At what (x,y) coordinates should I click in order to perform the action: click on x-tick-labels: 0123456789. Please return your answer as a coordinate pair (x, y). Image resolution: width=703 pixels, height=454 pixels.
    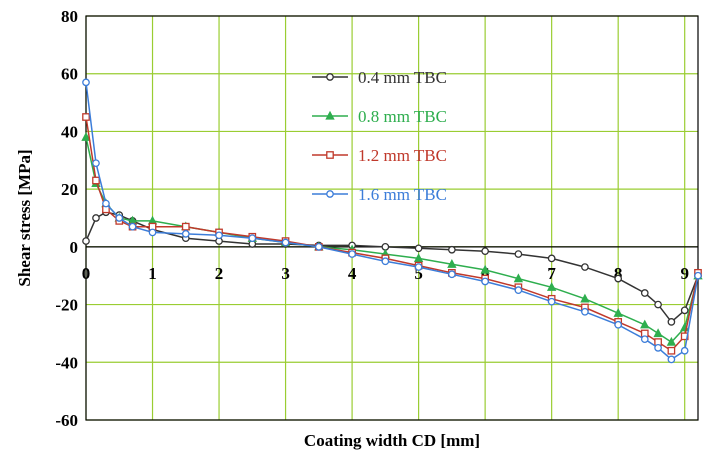
    Looking at the image, I should click on (385, 273).